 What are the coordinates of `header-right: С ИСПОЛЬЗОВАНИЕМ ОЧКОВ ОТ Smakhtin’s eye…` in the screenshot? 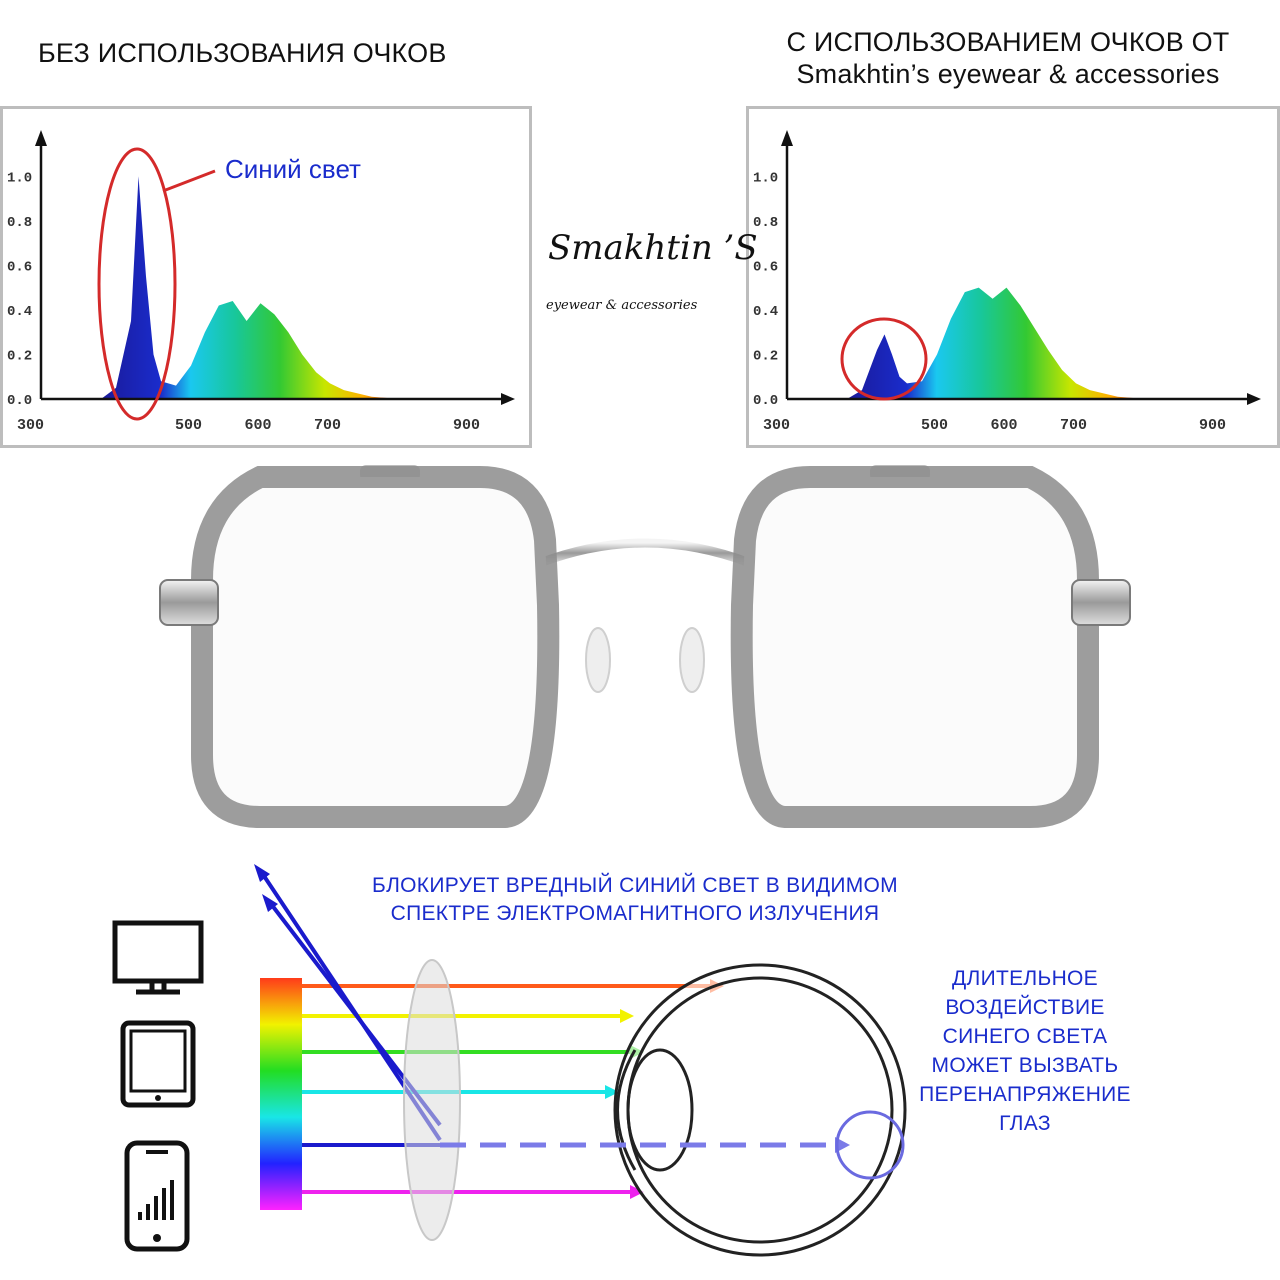 It's located at (1008, 58).